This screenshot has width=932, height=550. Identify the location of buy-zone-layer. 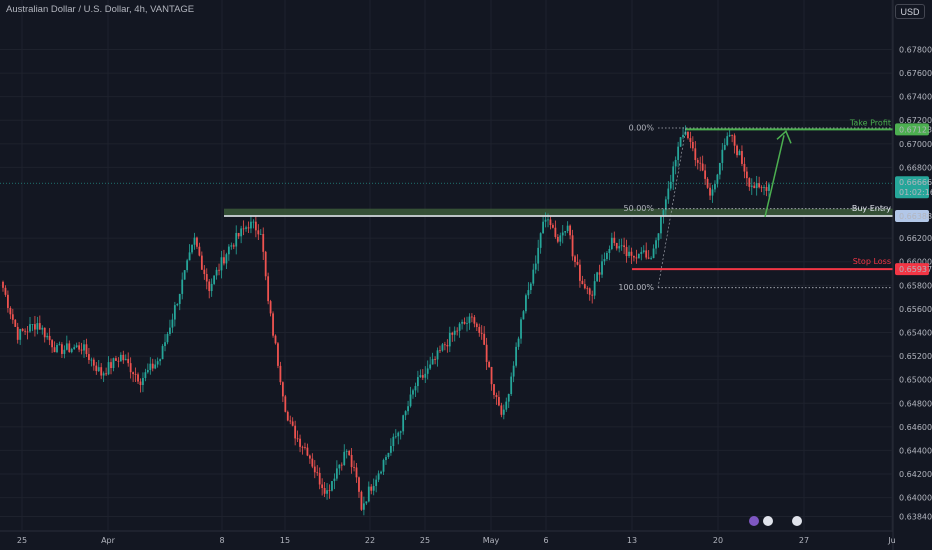
(558, 212).